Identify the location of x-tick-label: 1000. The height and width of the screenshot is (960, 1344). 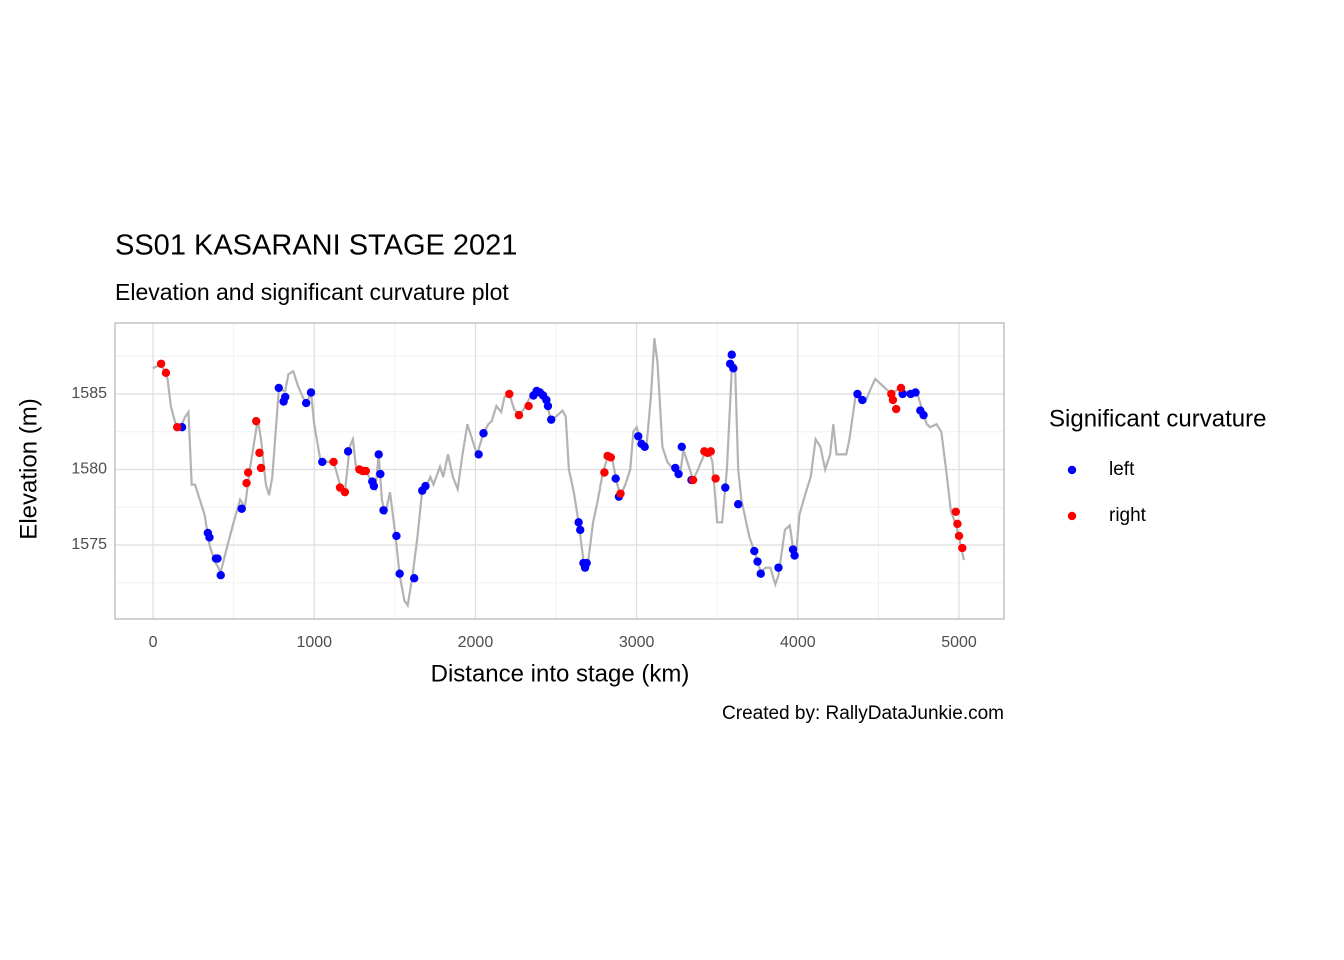
(314, 642).